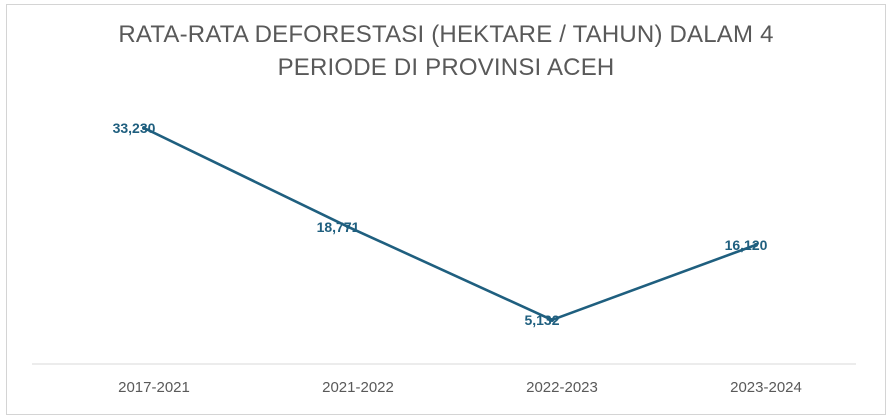  Describe the element at coordinates (134, 128) in the screenshot. I see `data-label: 33,230` at that location.